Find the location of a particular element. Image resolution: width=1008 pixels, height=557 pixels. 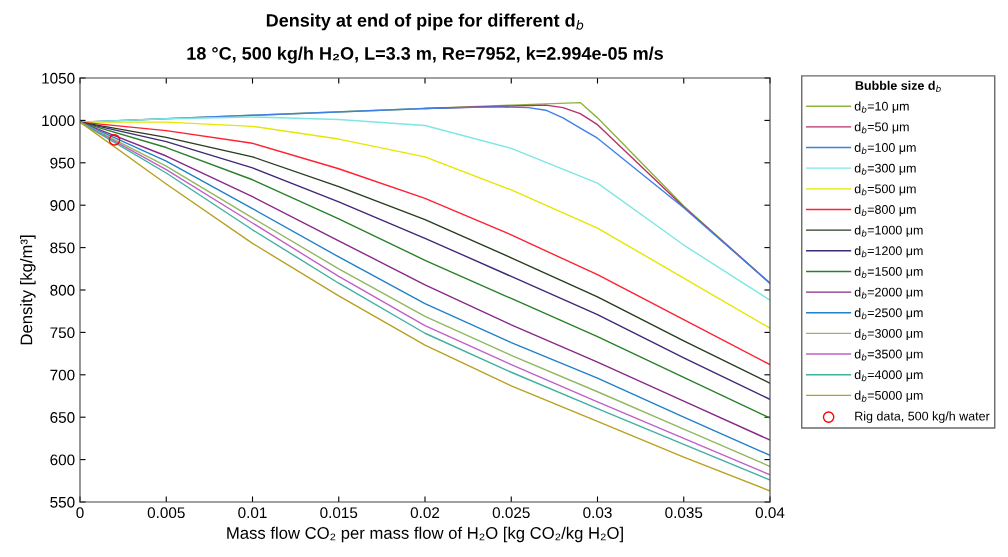

legend-title: Bubble size d$_{b}$ is located at coordinates (898, 86).